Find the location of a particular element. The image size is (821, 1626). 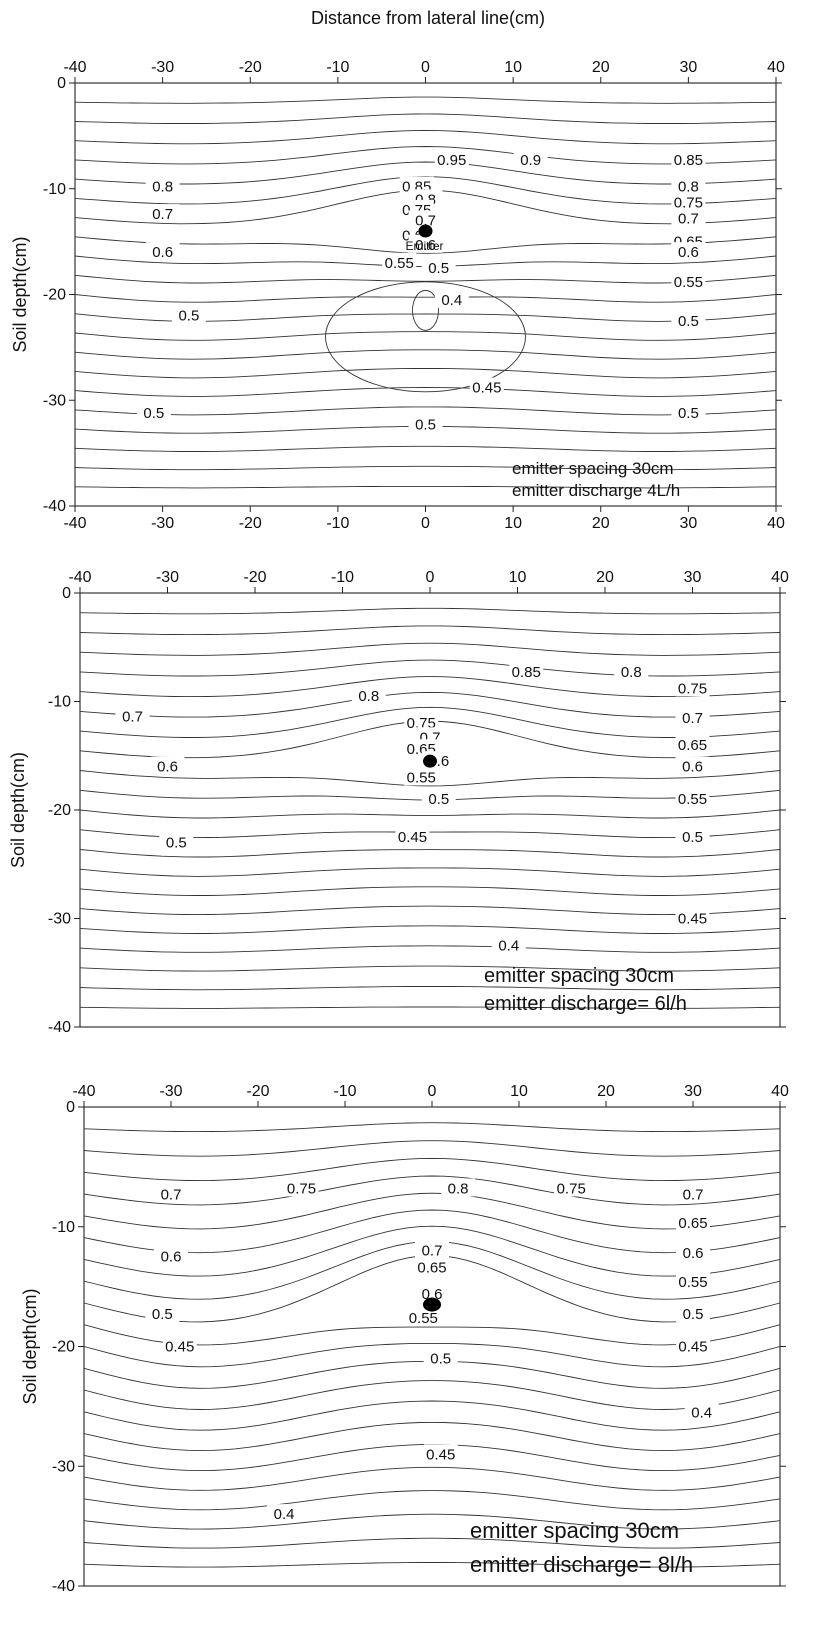

x-tick-label-top: 30 is located at coordinates (688, 67).